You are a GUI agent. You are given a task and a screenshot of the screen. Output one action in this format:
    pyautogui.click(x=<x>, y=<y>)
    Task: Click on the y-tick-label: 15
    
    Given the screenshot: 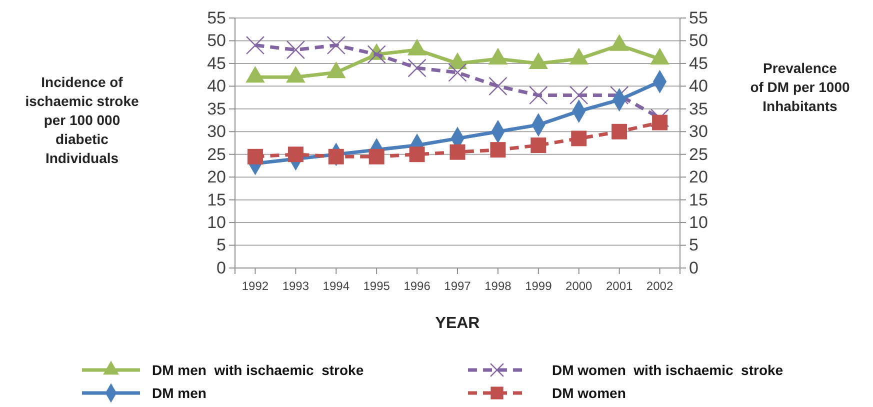 What is the action you would take?
    pyautogui.click(x=216, y=200)
    